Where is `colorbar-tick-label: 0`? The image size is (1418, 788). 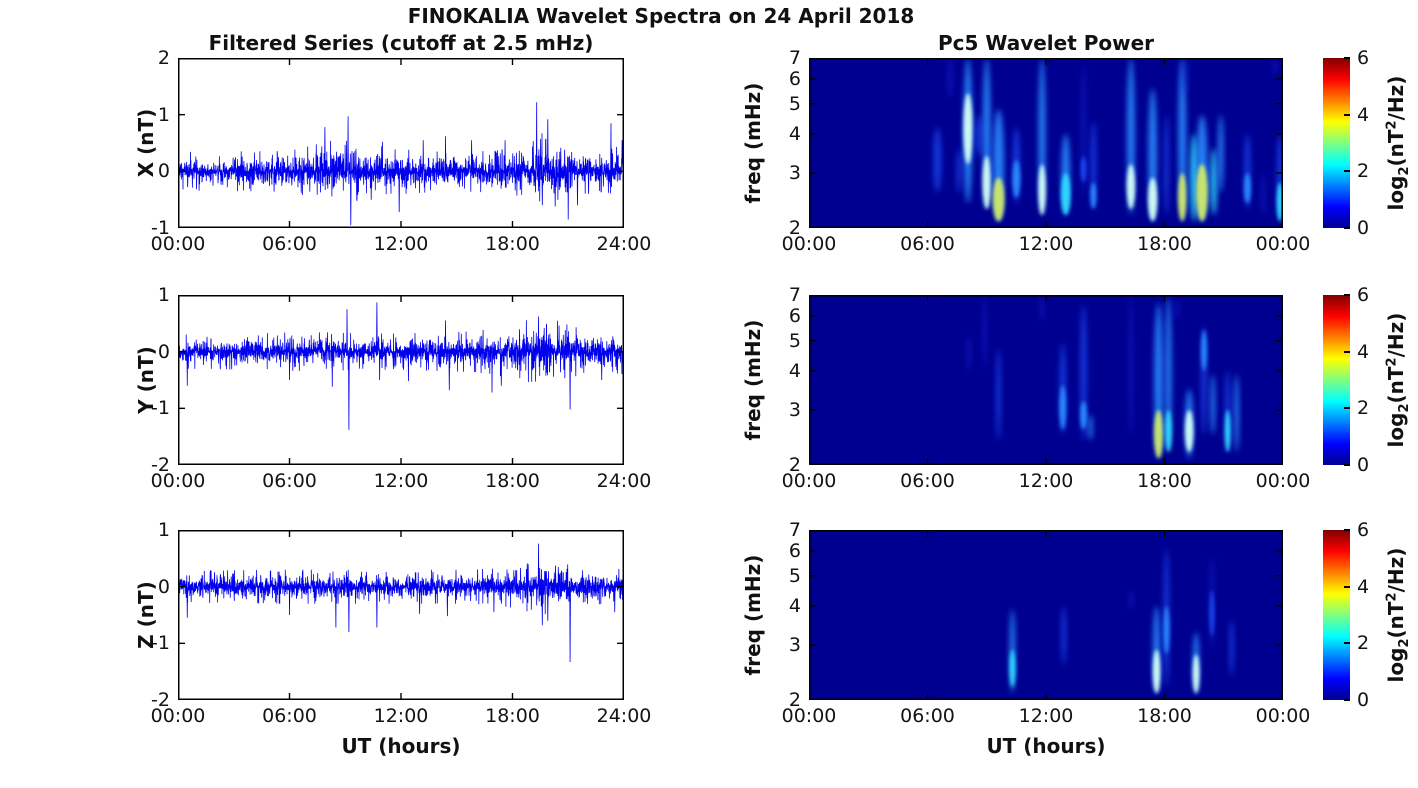 colorbar-tick-label: 0 is located at coordinates (1363, 228).